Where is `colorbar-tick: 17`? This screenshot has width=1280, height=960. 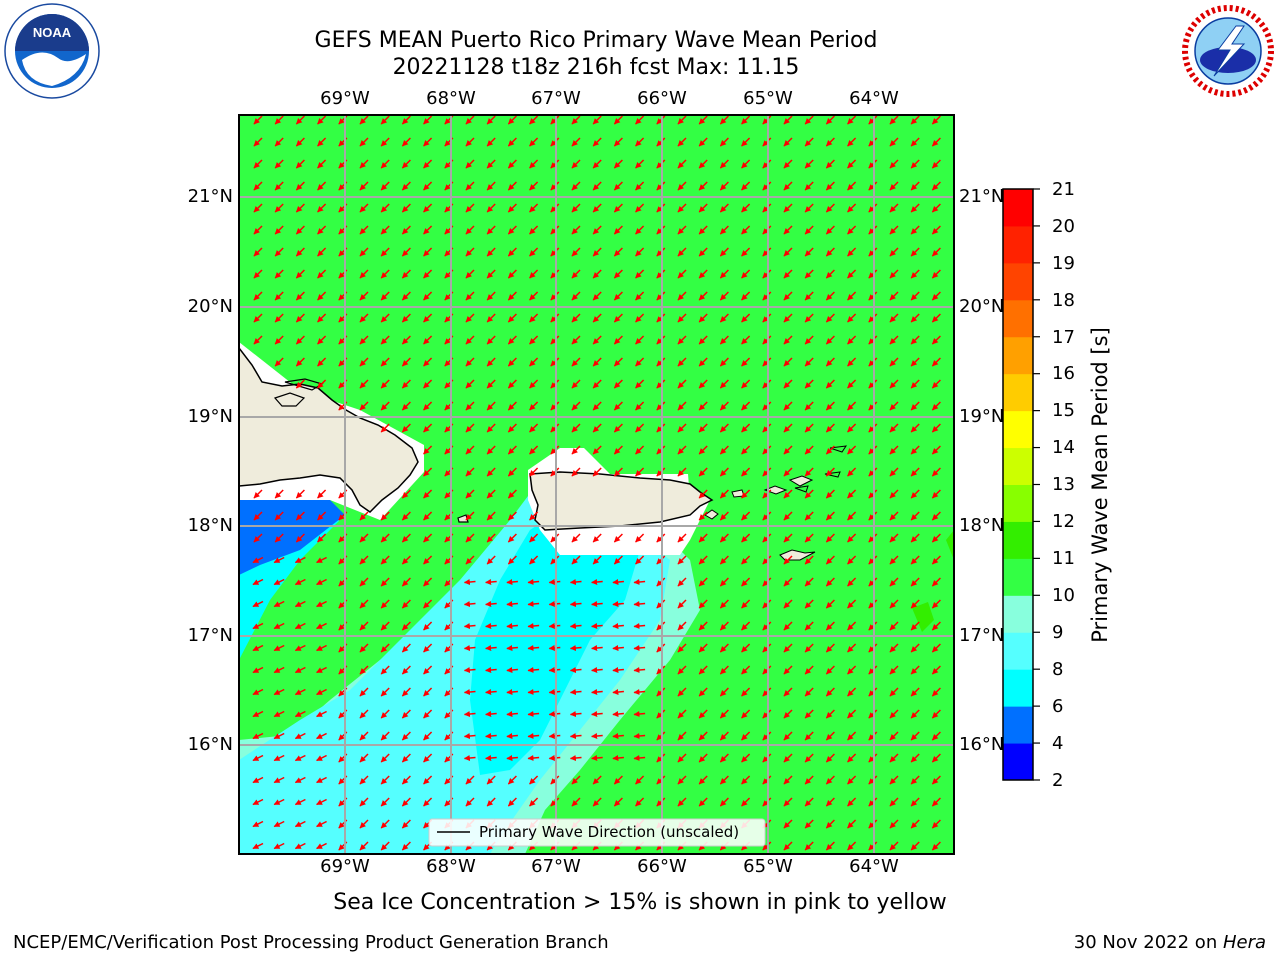
colorbar-tick: 17 is located at coordinates (1063, 337).